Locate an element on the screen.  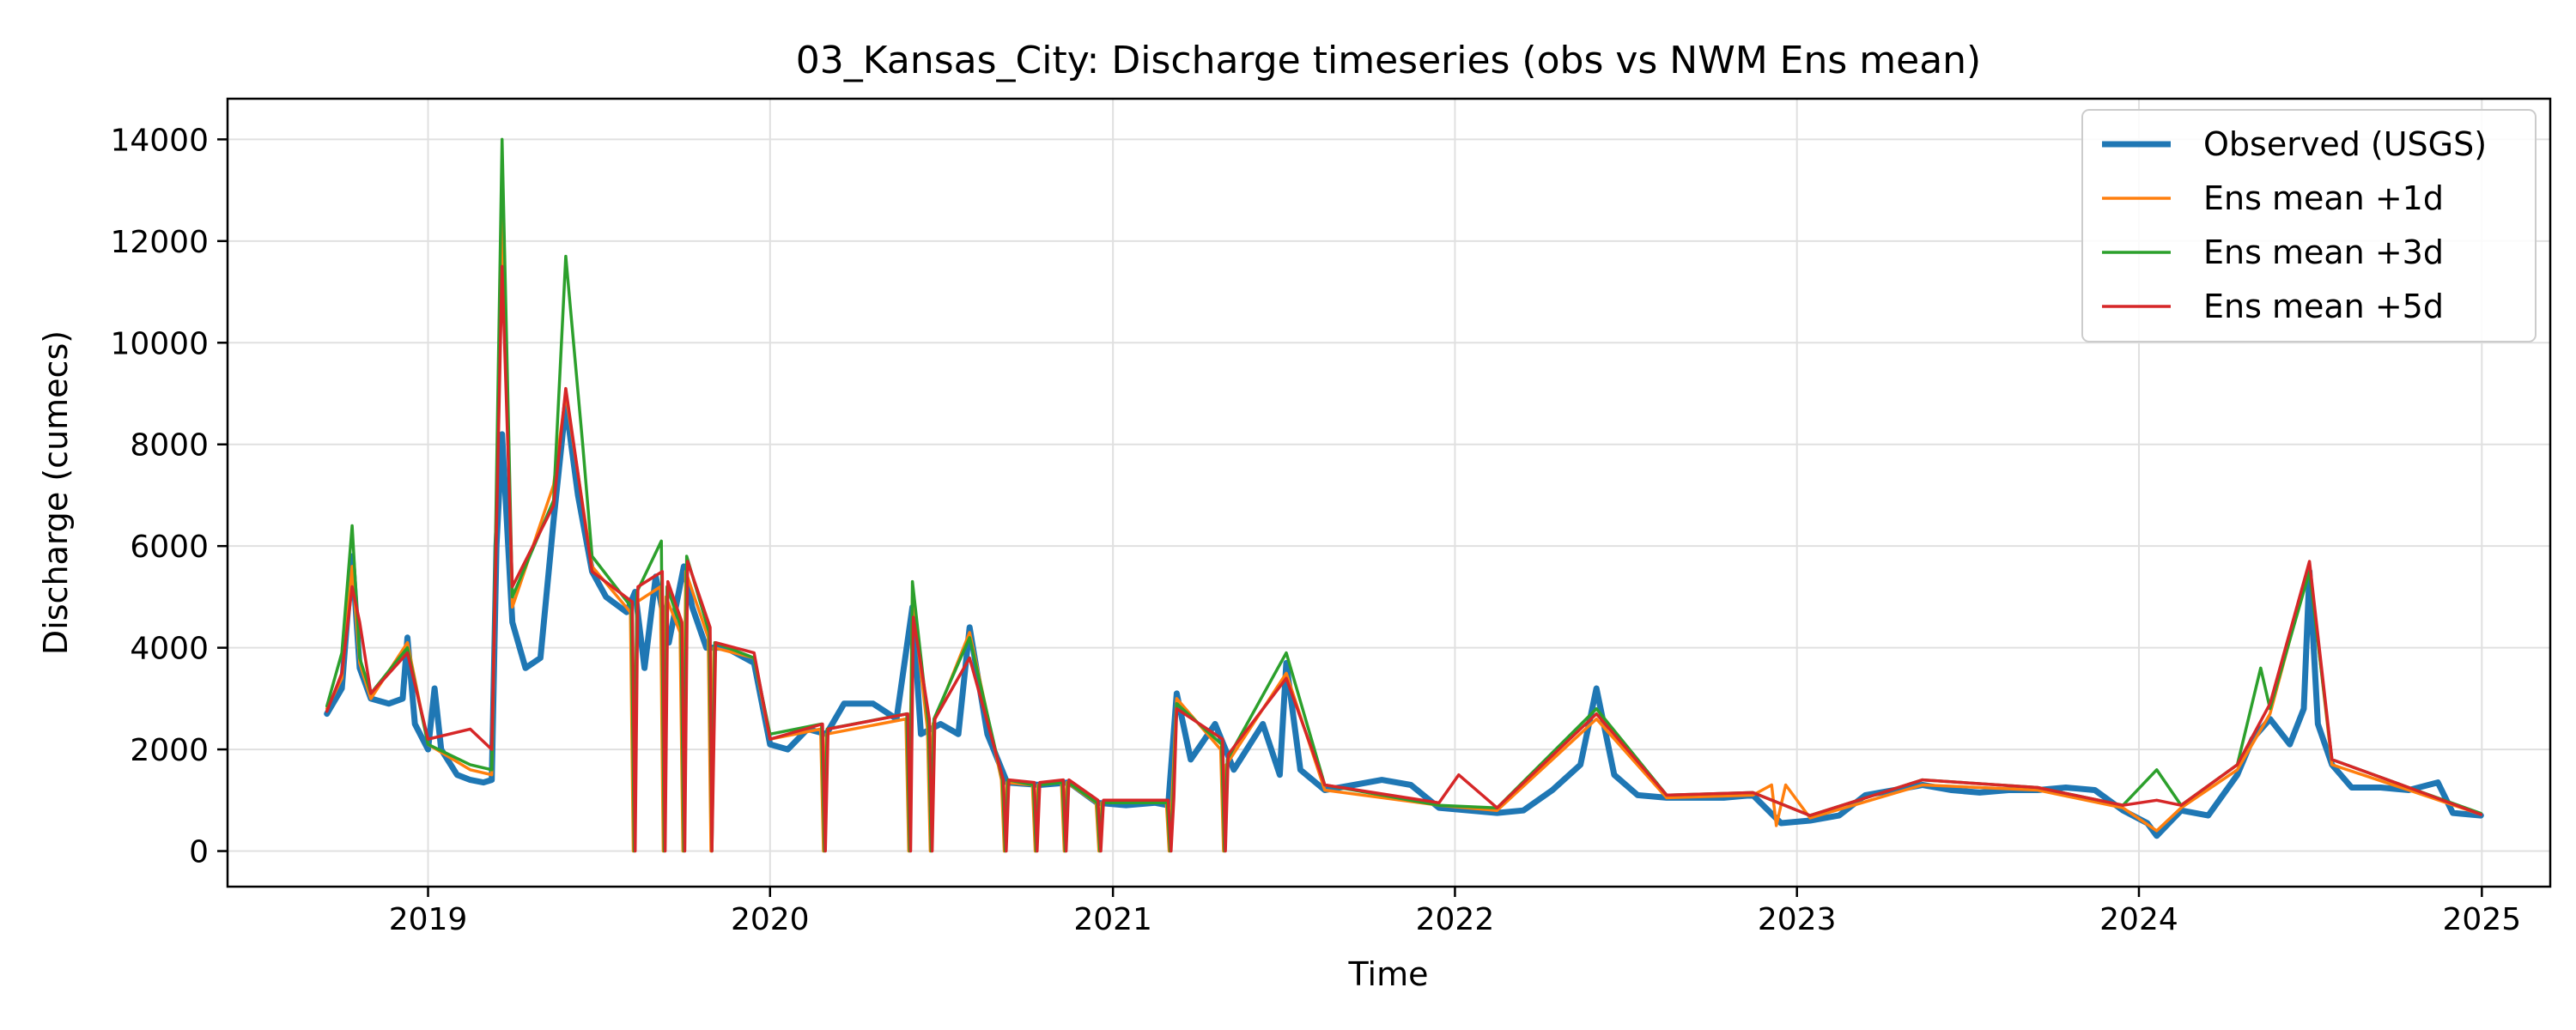
x-tick-label: 2024 is located at coordinates (2138, 919).